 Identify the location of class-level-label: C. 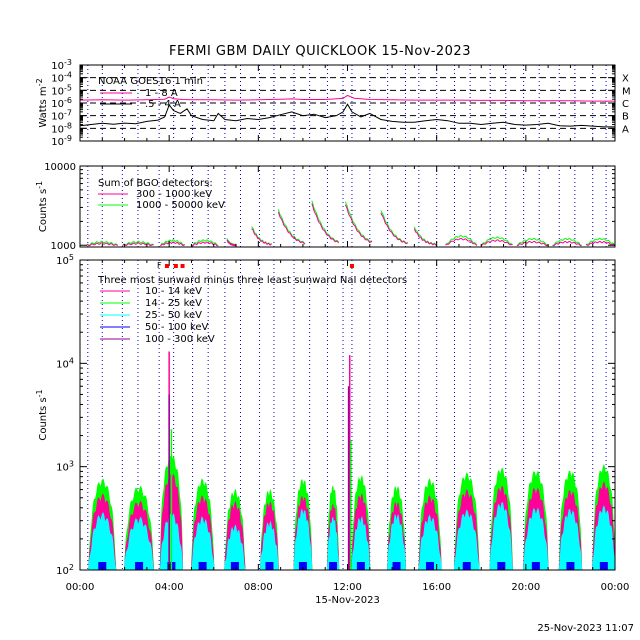
(625, 104).